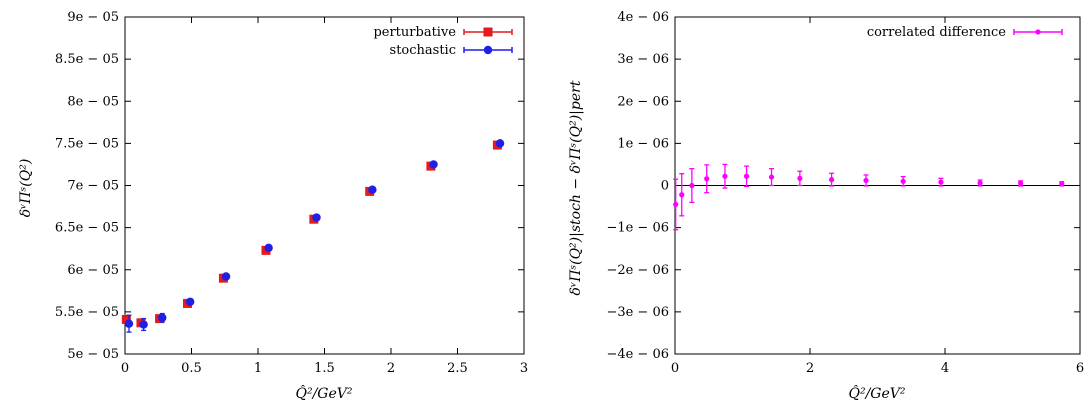 The width and height of the screenshot is (1089, 405). I want to click on y-tick-label: −1e − 06, so click(637, 228).